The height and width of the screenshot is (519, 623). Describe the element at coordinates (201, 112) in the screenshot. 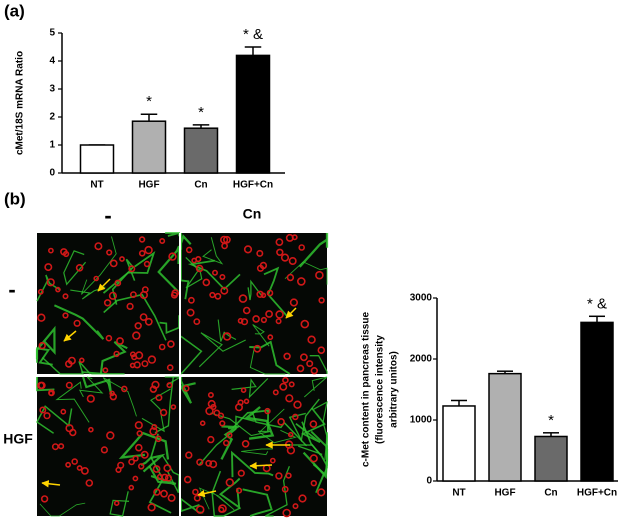

I see `annotation: *` at that location.